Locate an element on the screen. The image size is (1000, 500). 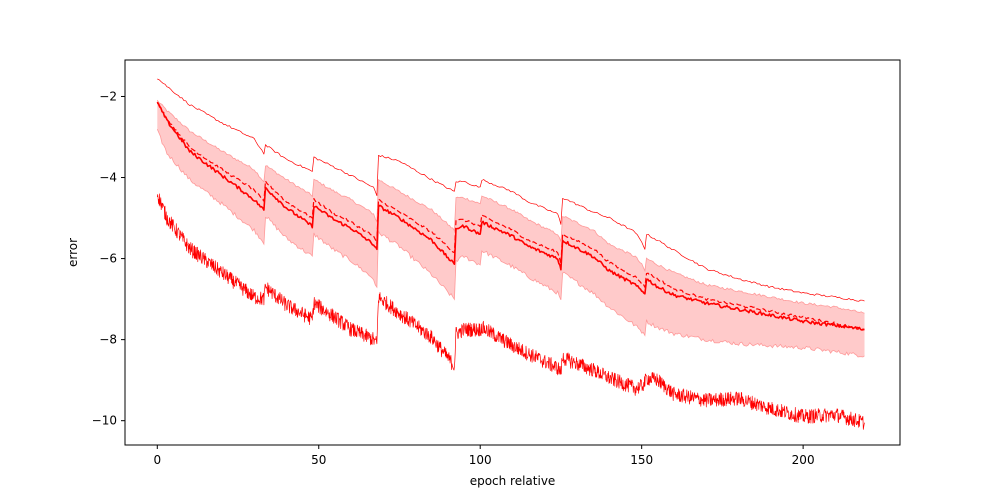
x-axis-label: epoch relative is located at coordinates (513, 481).